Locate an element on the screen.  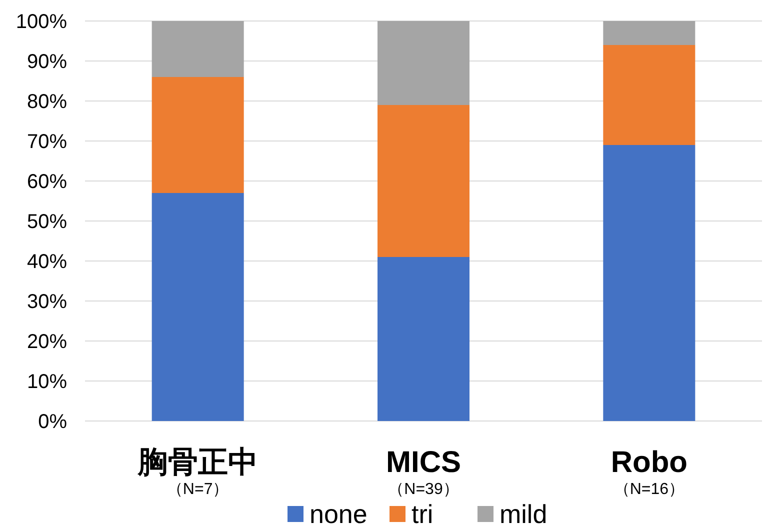
y-tick-label: 30% is located at coordinates (47, 302).